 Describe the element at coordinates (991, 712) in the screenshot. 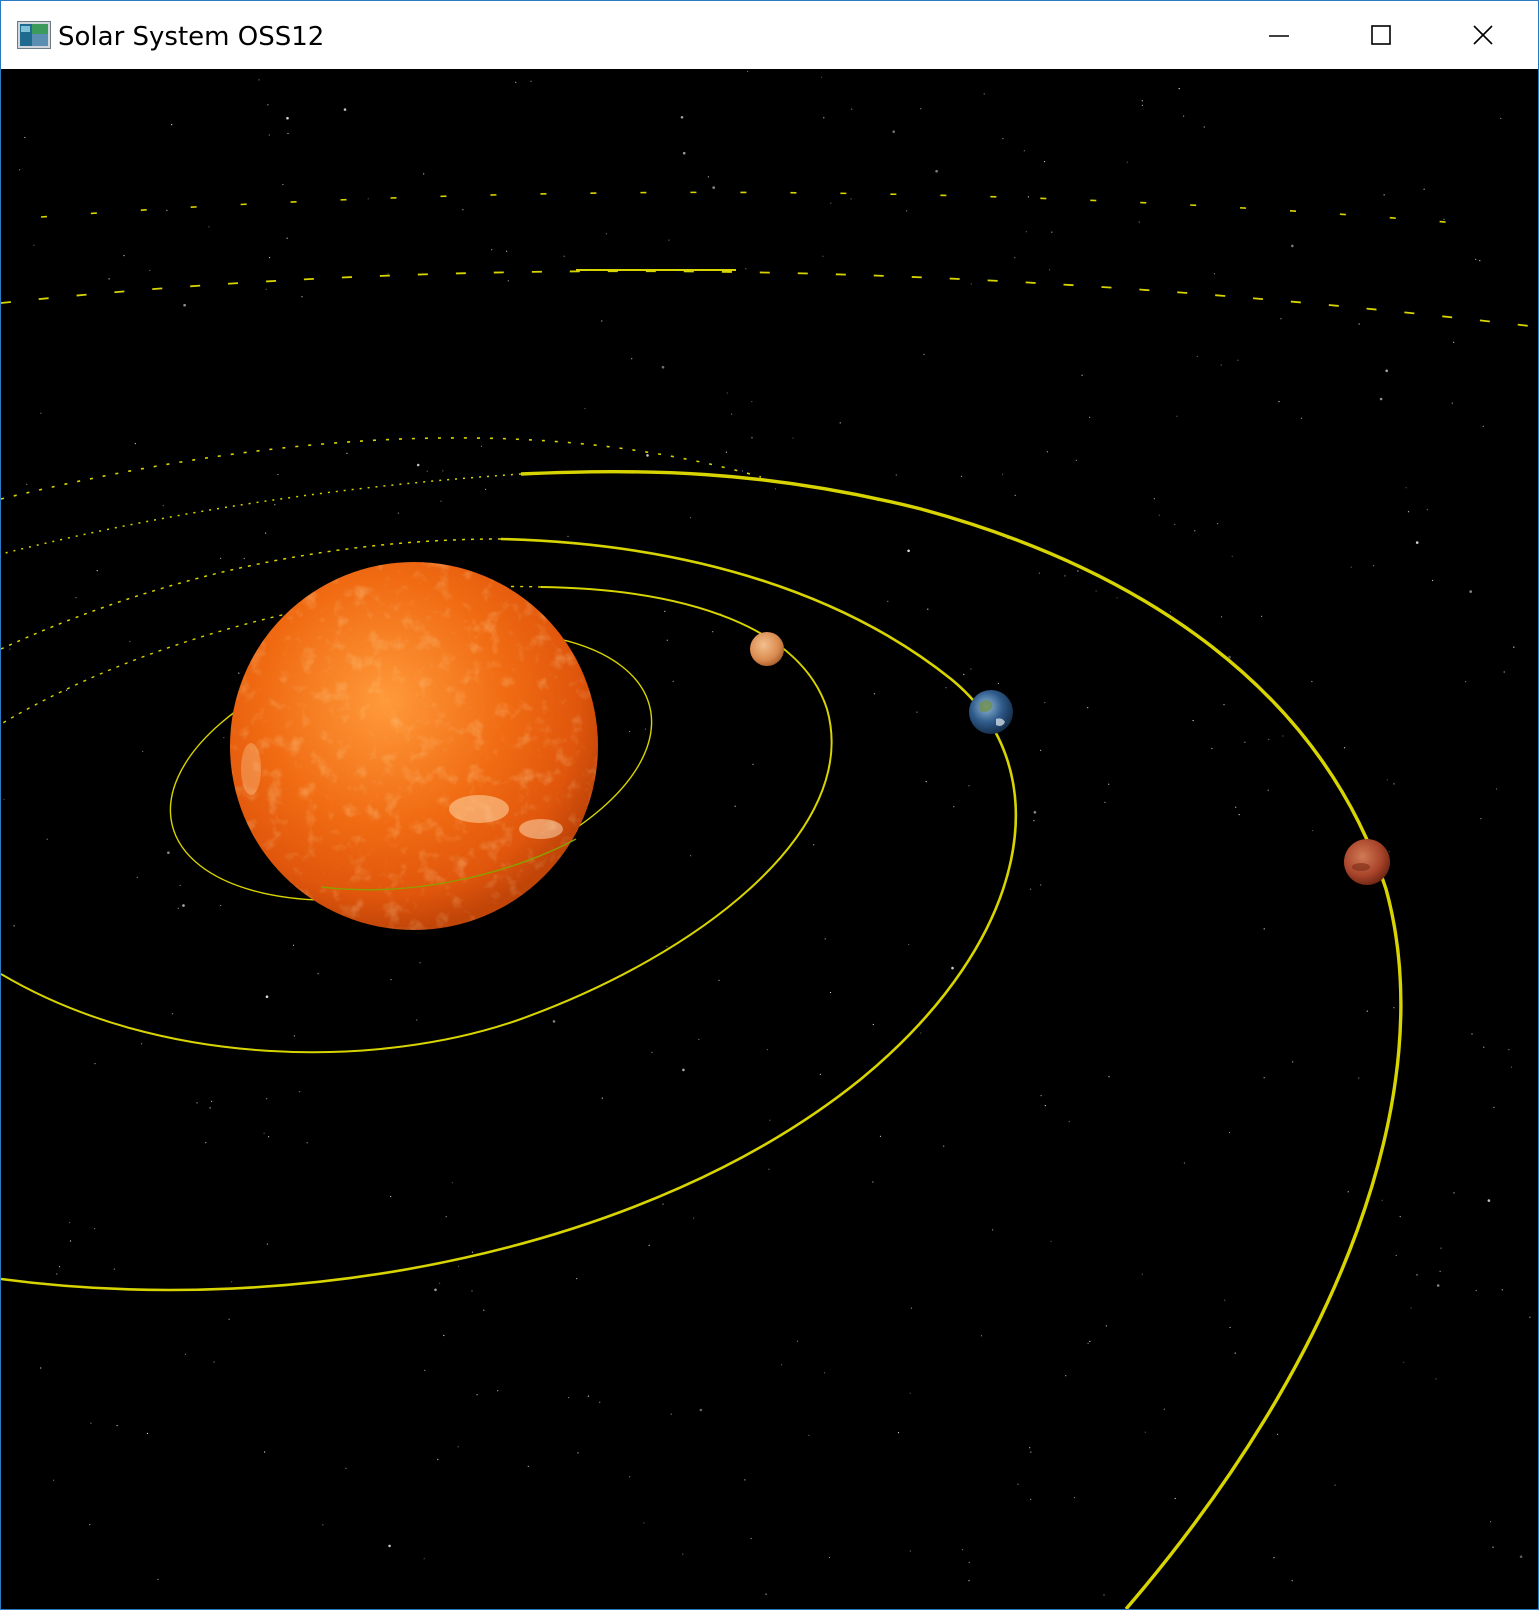

I see `earth` at that location.